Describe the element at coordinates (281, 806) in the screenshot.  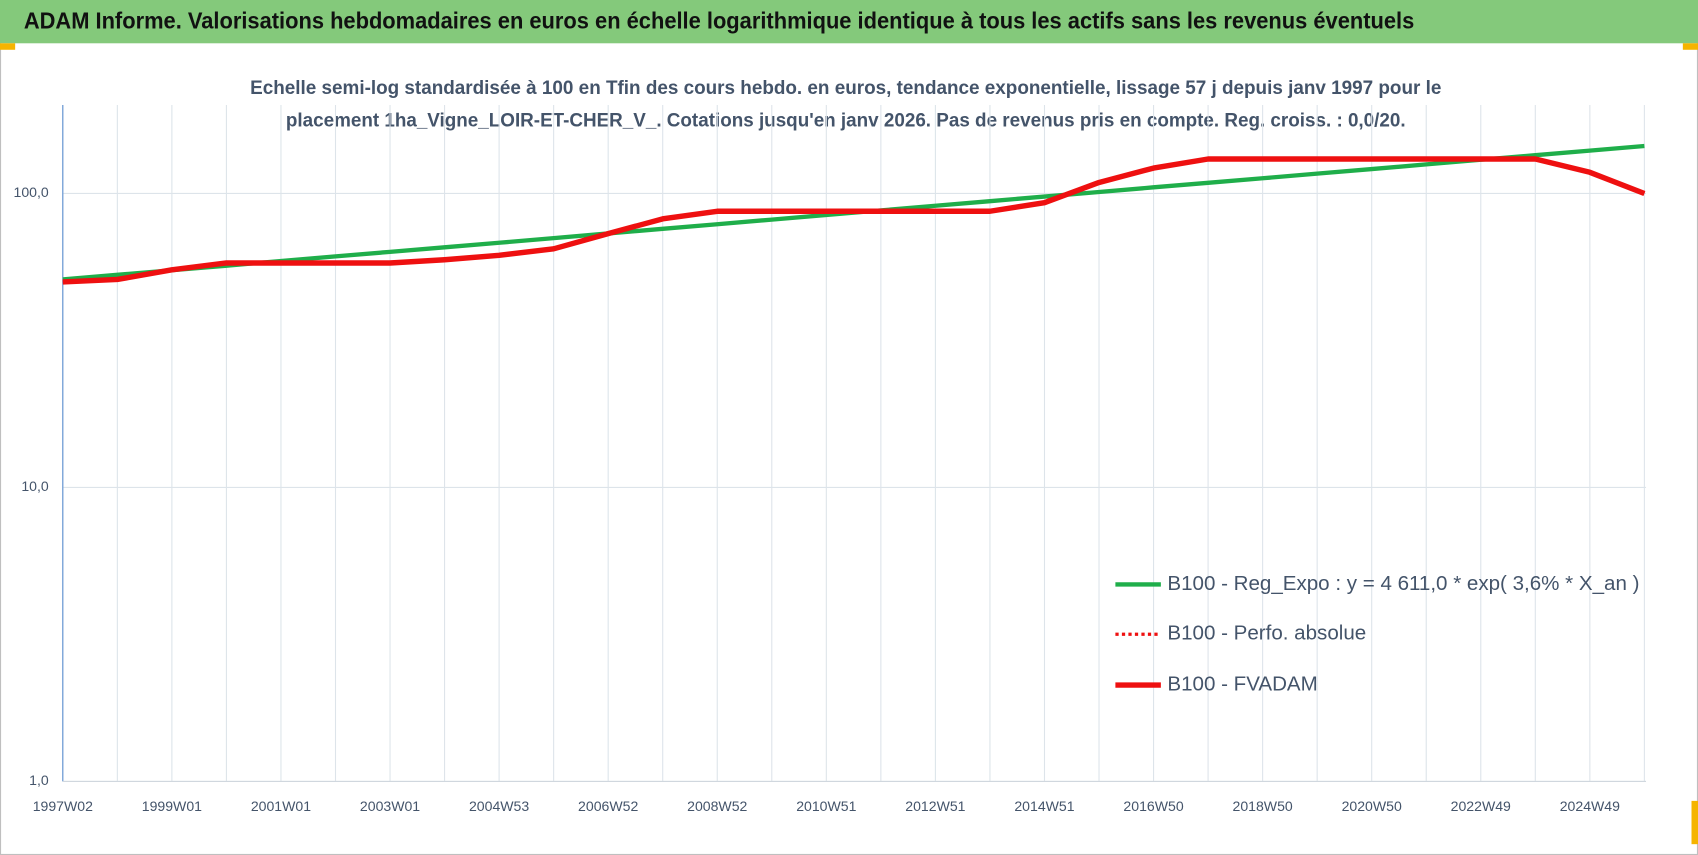
I see `x-tick-label: 2001W01` at that location.